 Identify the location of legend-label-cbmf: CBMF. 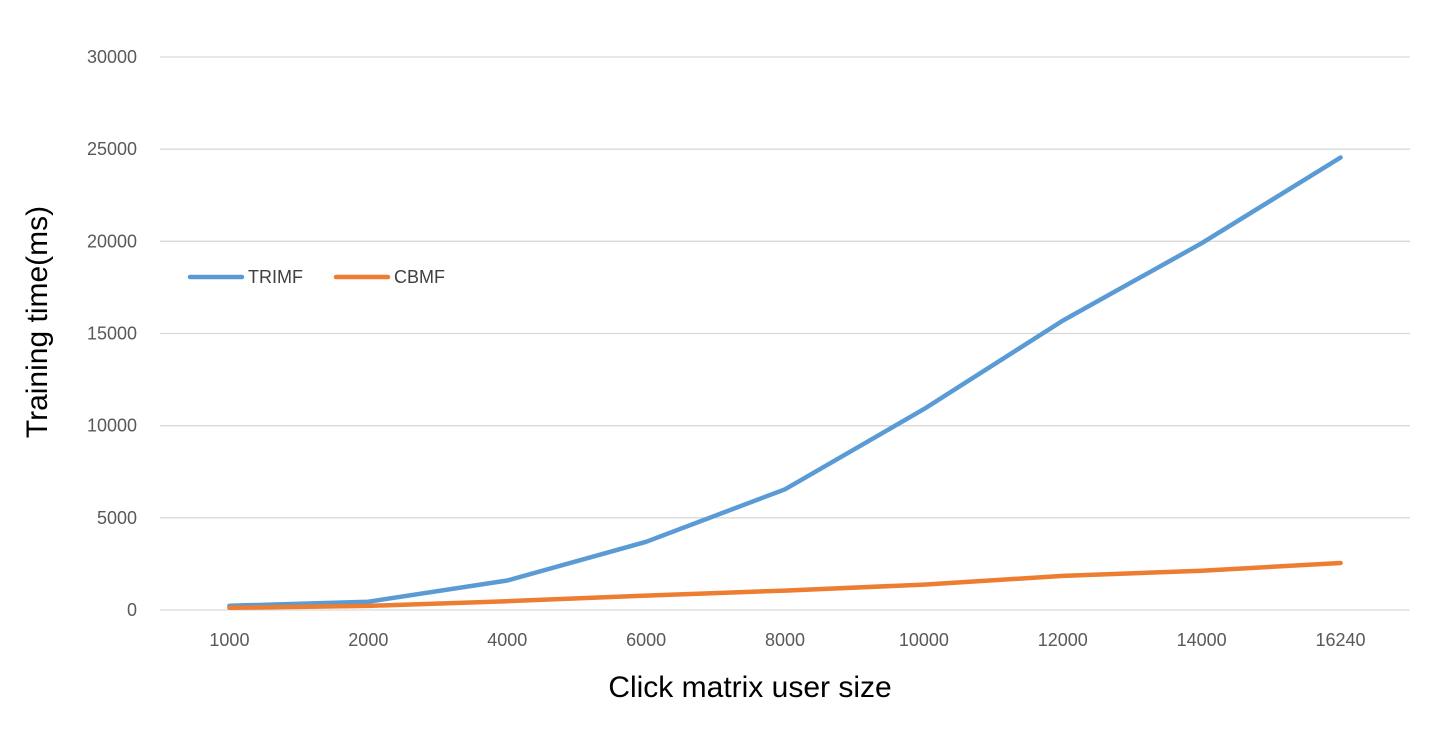
(419, 277).